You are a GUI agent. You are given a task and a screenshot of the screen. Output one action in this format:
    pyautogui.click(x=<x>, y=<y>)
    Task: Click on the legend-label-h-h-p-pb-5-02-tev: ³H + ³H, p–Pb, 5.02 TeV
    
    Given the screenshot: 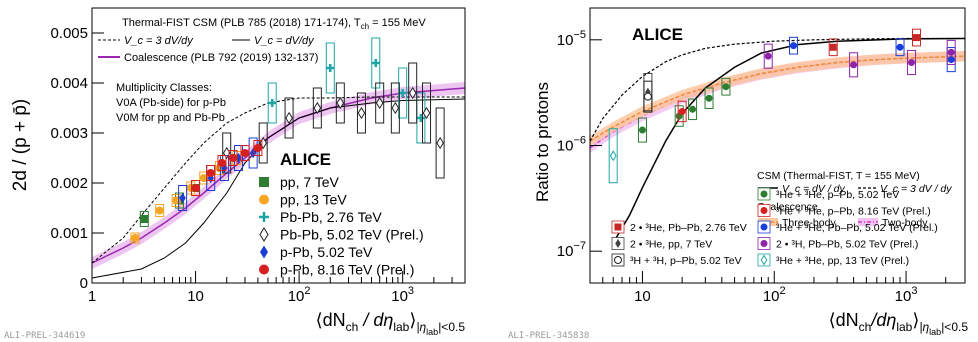 What is the action you would take?
    pyautogui.click(x=686, y=261)
    